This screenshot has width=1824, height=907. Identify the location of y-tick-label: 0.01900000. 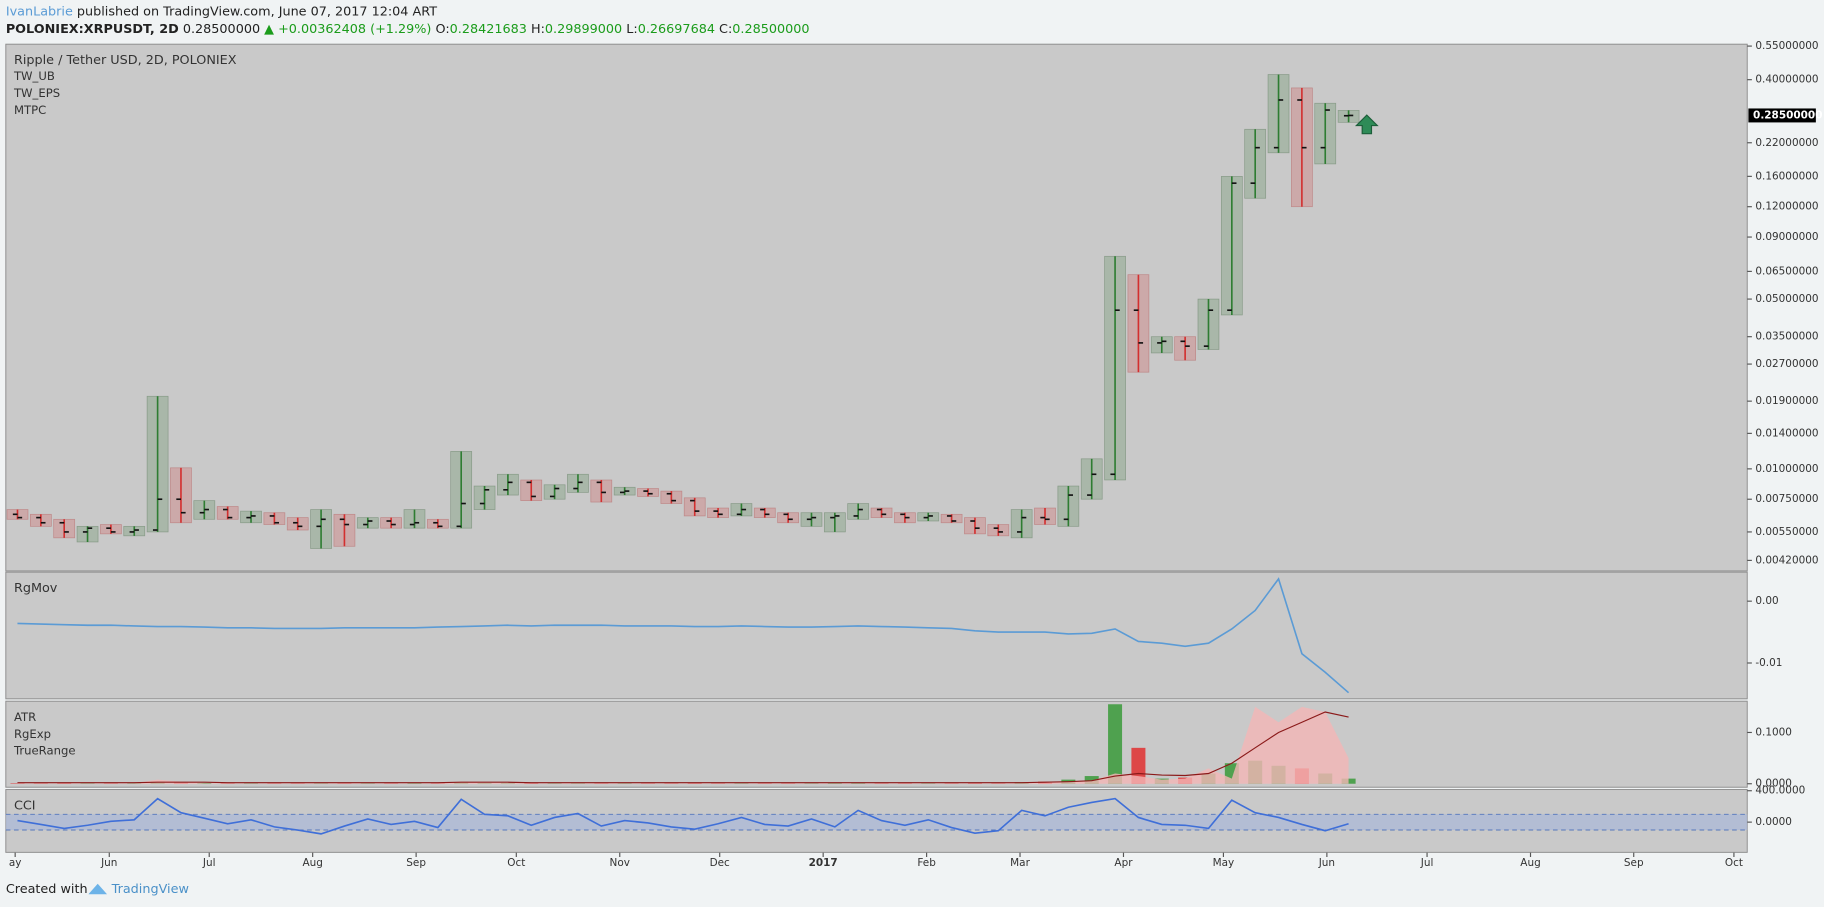
(1786, 401).